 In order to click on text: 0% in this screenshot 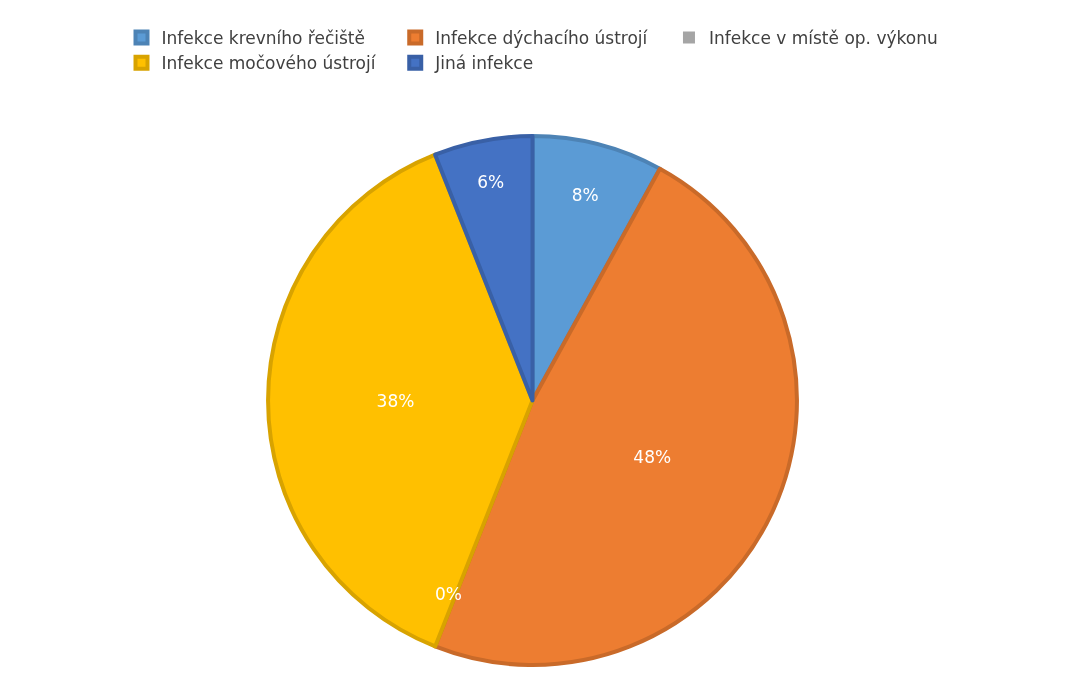, I will do `click(448, 594)`.